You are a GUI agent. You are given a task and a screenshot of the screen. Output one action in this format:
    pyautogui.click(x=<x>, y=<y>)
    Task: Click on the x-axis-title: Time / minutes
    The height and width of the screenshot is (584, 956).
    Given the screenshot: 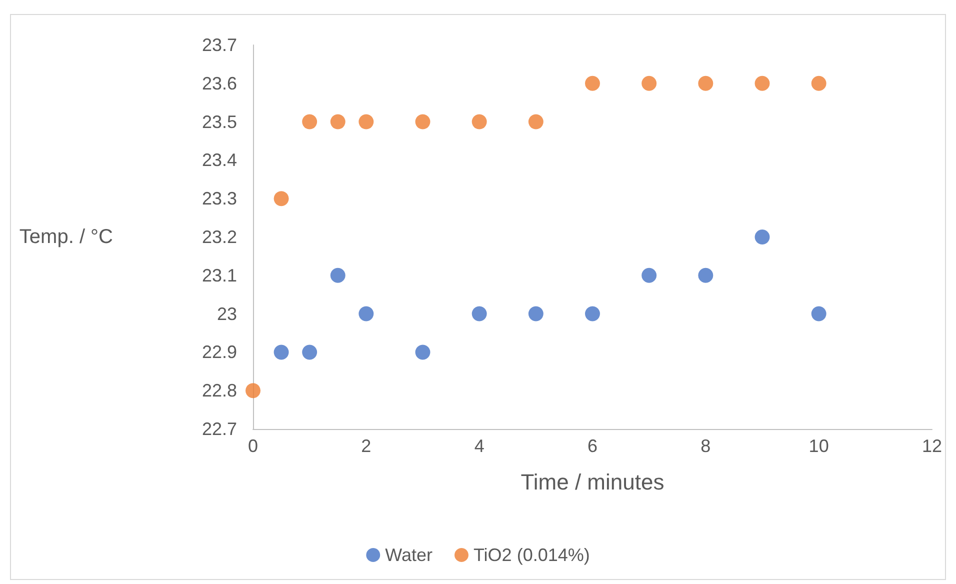 What is the action you would take?
    pyautogui.click(x=592, y=482)
    